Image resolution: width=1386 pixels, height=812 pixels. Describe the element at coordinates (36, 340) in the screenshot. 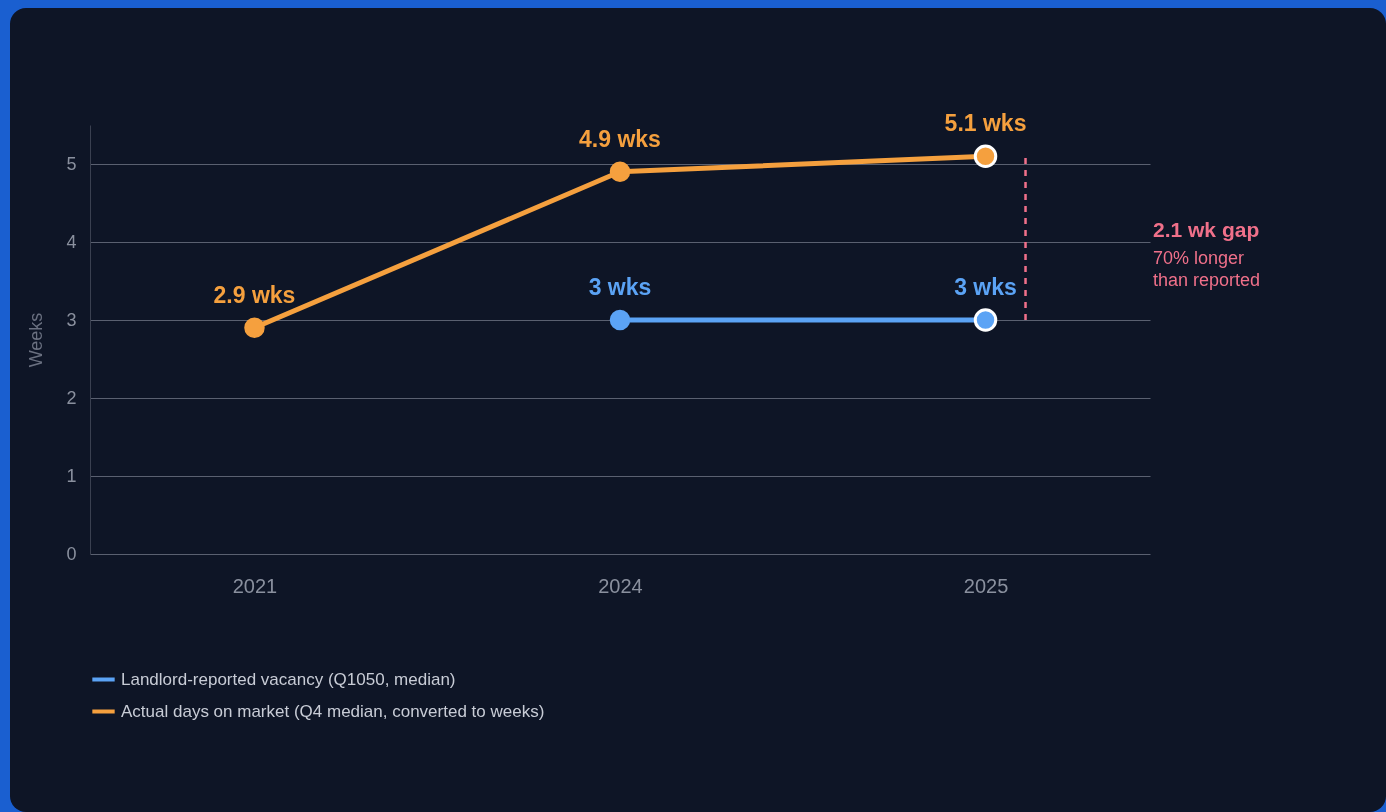

I see `y-axis-title: Weeks` at that location.